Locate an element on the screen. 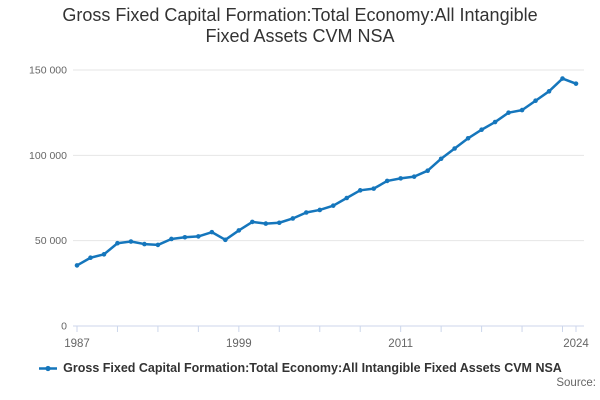  y-tick-label: 150 000 is located at coordinates (48, 71).